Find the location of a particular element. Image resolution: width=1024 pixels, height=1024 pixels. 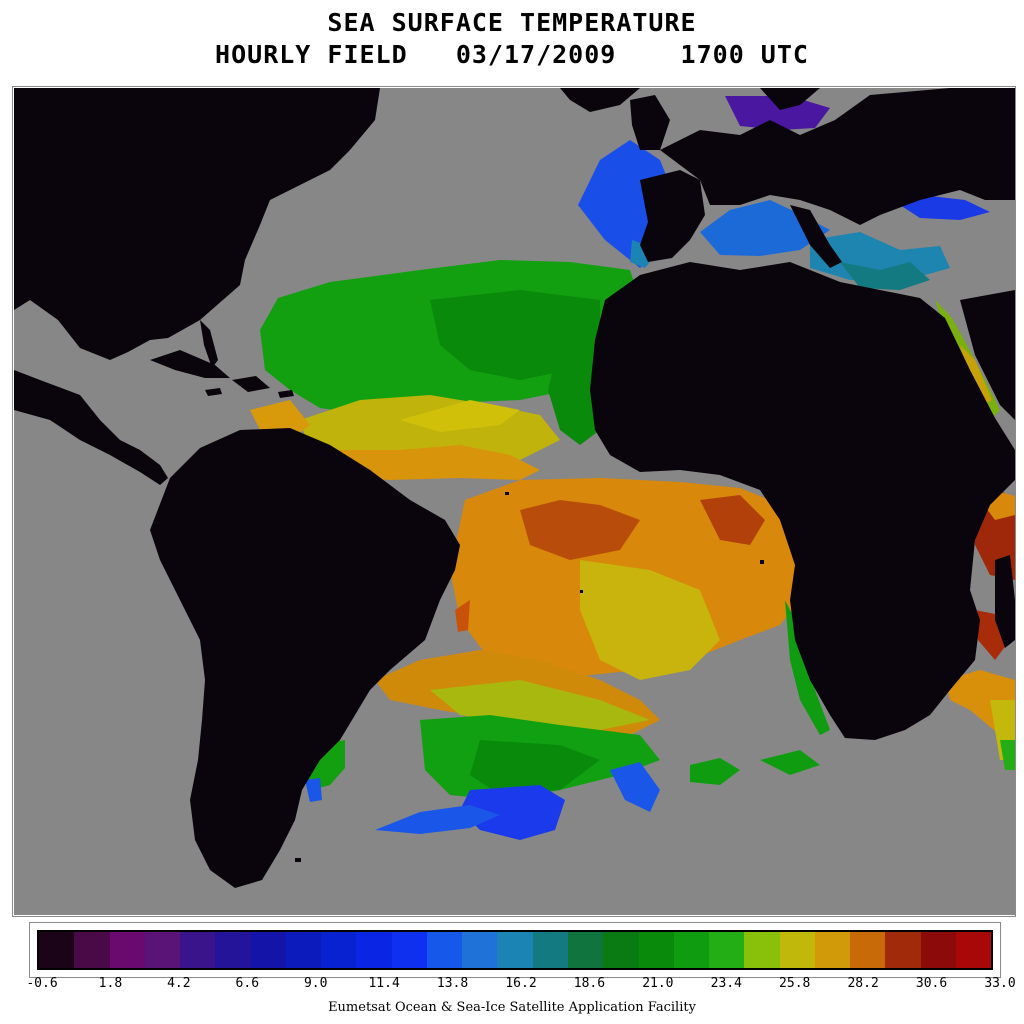

sst-patch-gulf-guinea-red is located at coordinates (732, 520).